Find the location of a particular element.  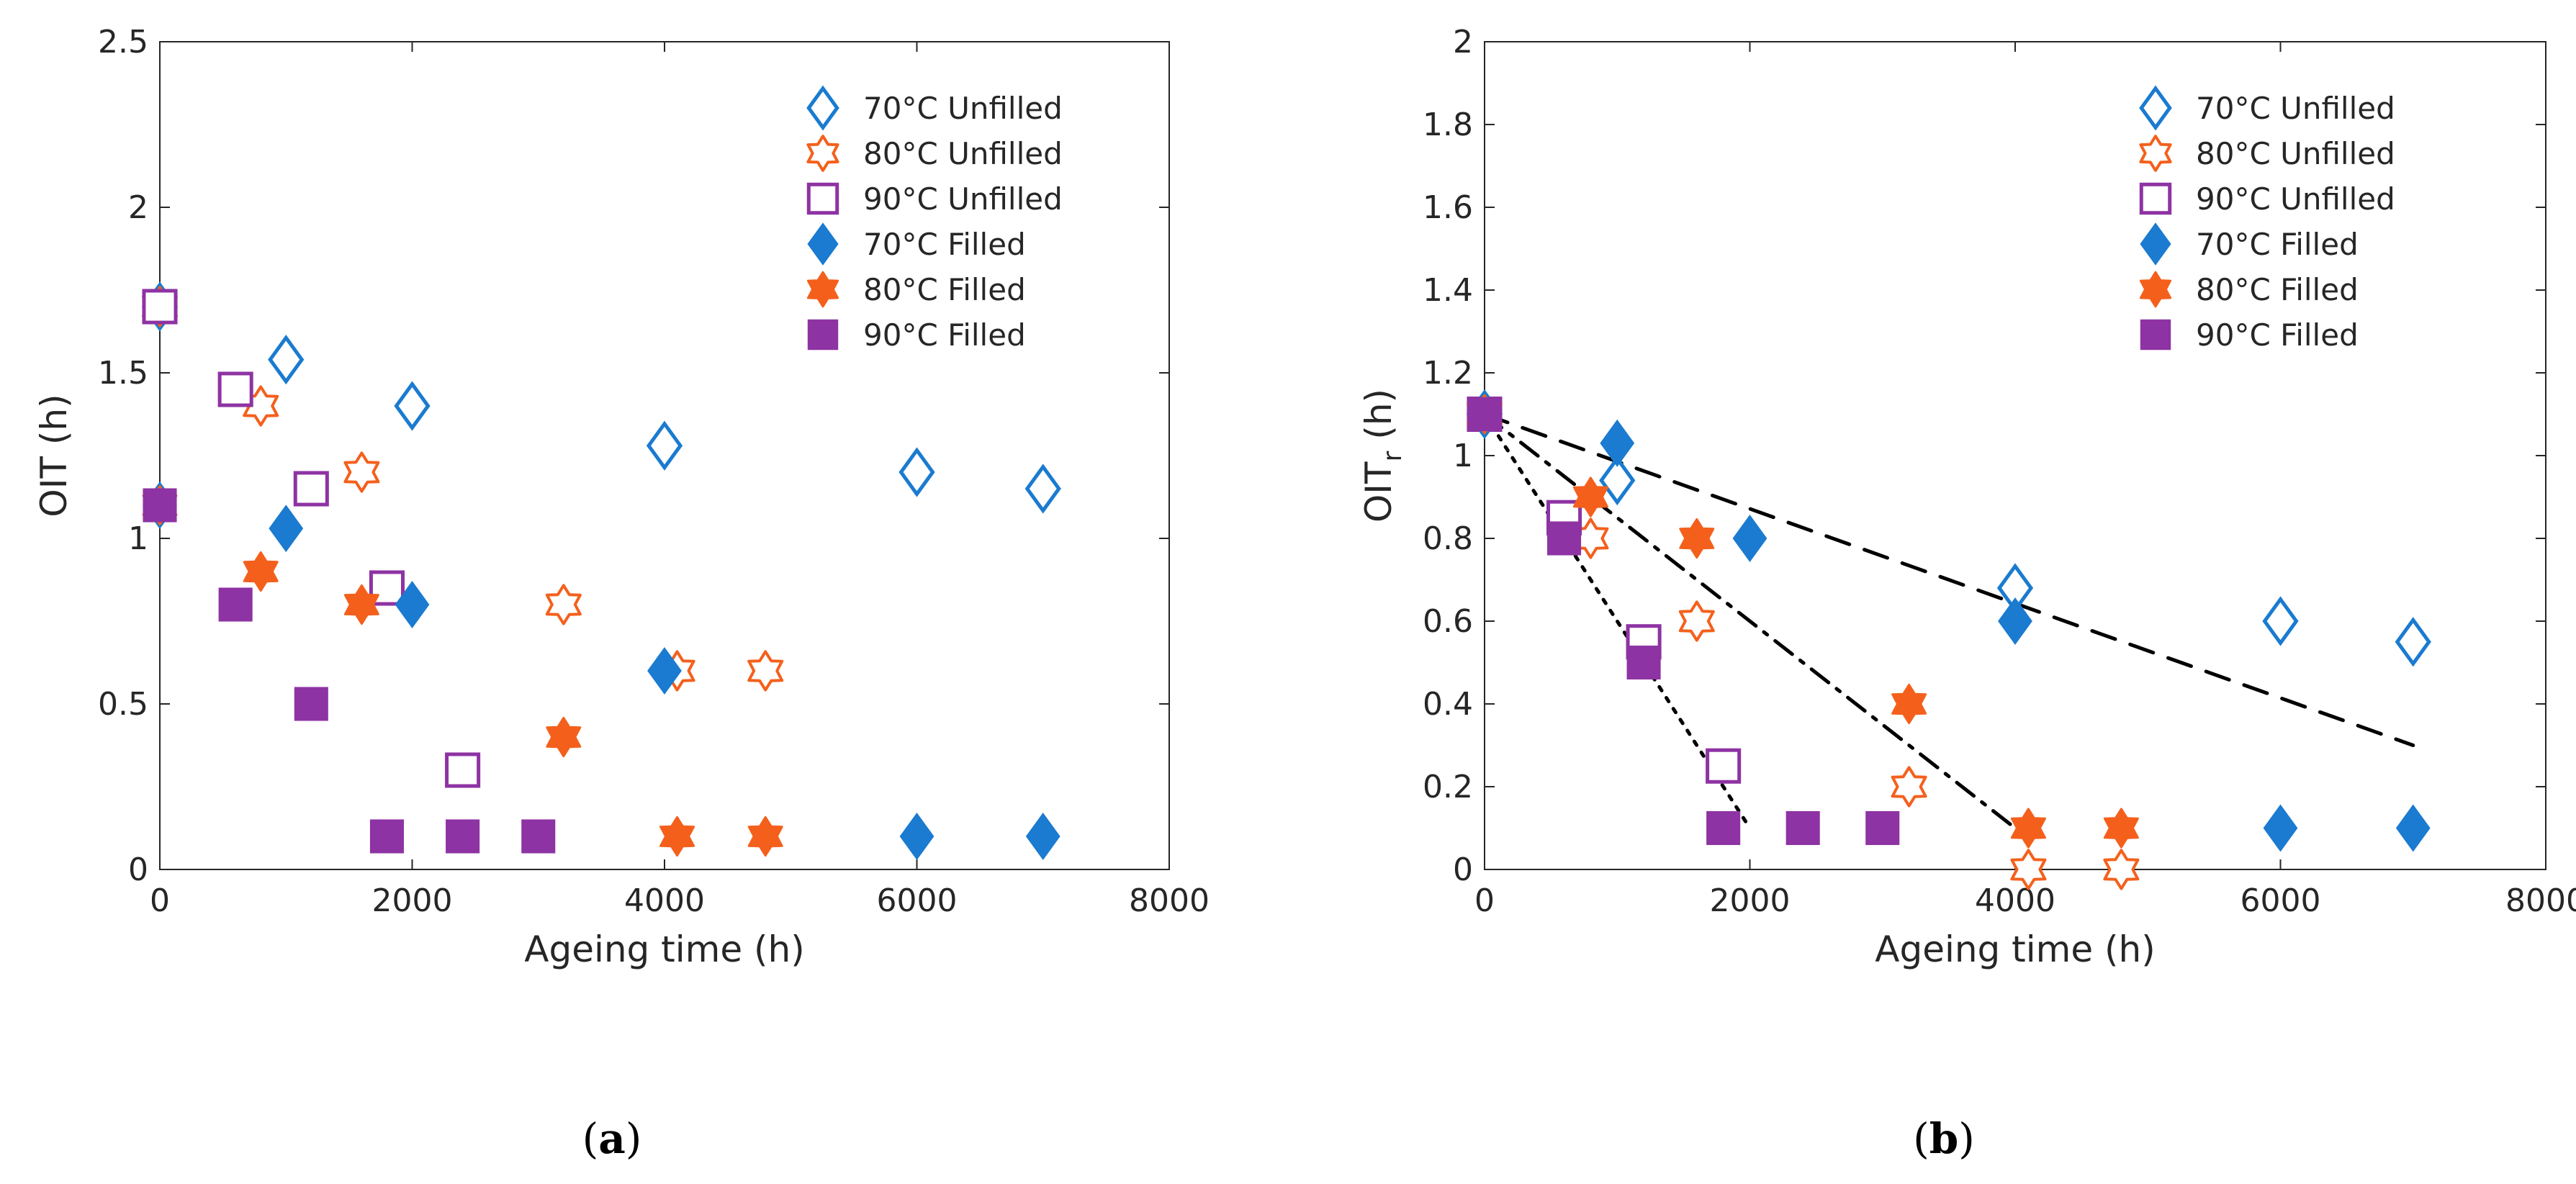

panel-caption: (a) is located at coordinates (612, 1138).